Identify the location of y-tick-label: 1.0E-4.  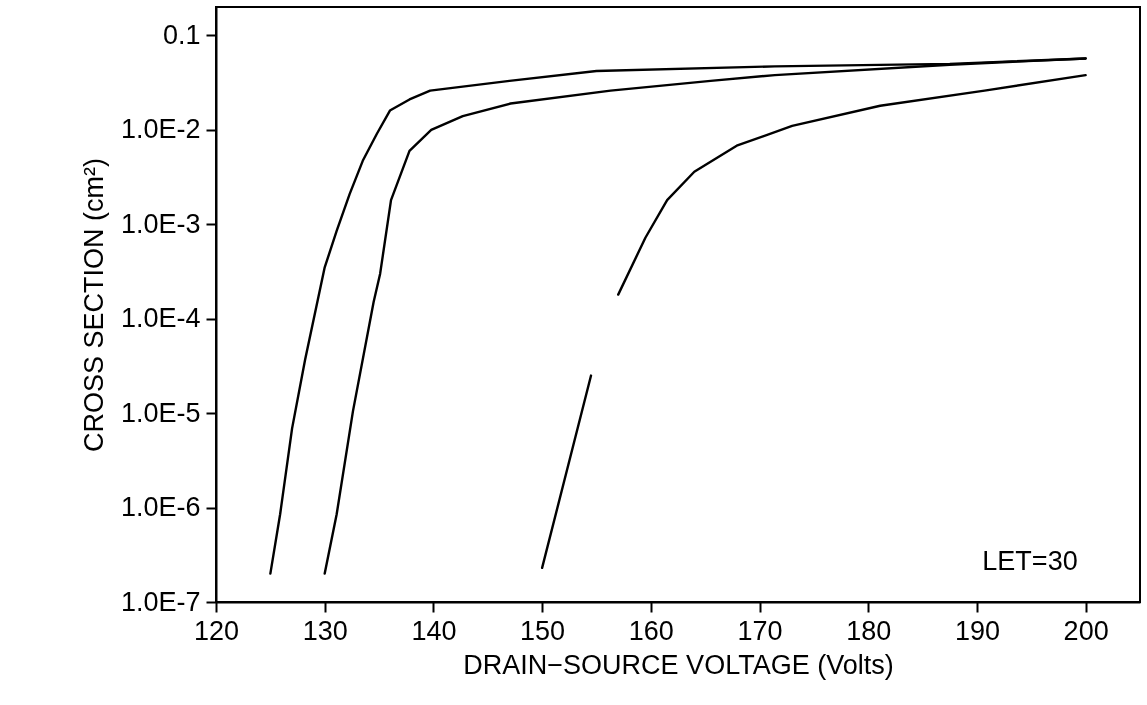
(160, 318).